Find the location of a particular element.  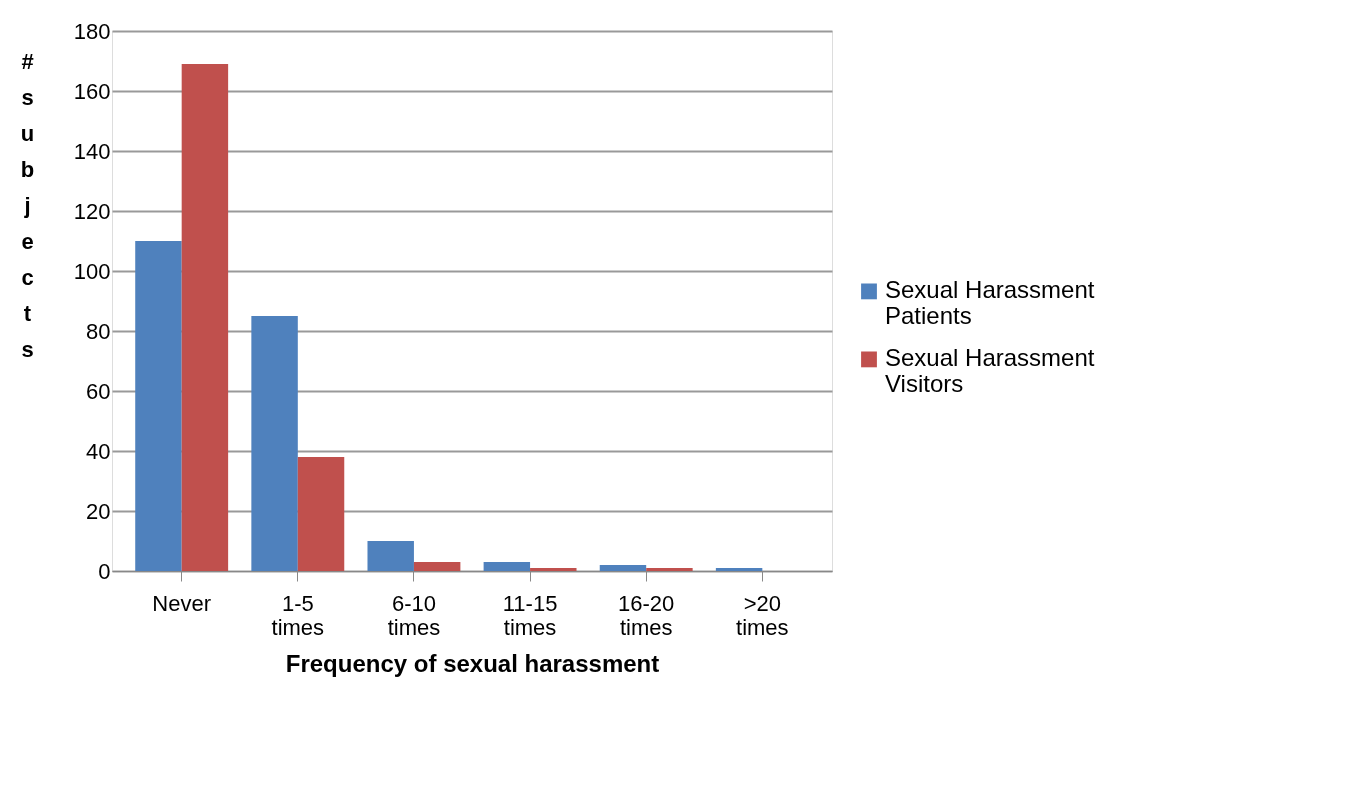

y-tick-label: 140 is located at coordinates (92, 151).